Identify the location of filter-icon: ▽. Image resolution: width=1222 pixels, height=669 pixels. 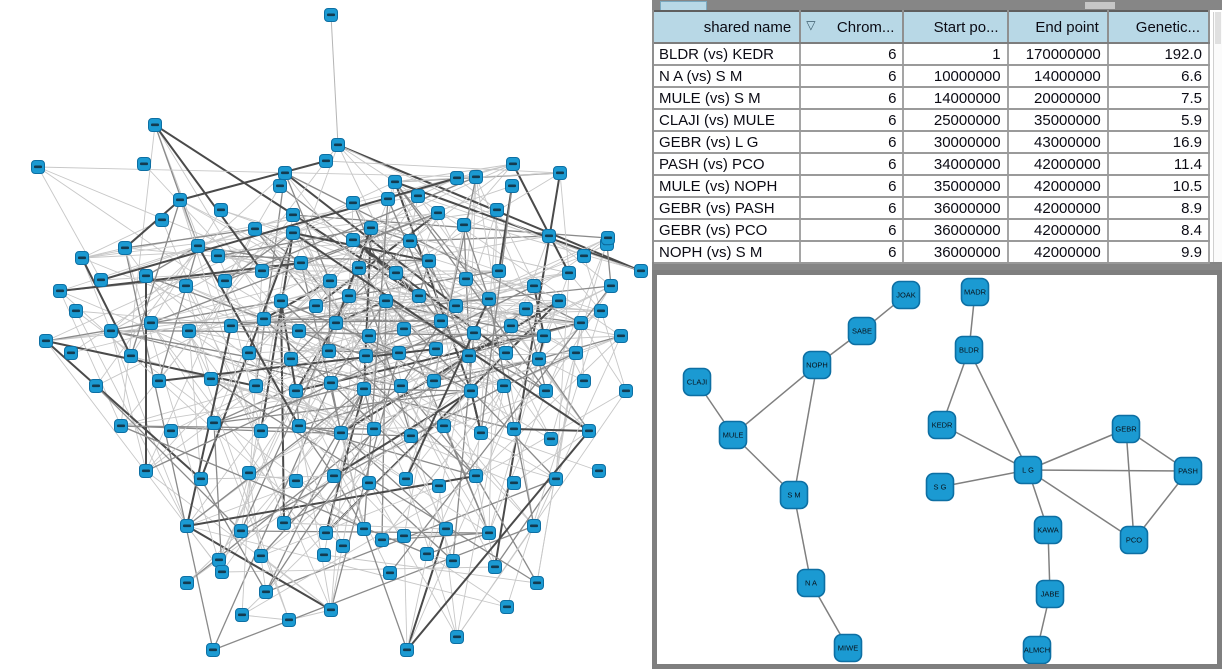
(811, 25).